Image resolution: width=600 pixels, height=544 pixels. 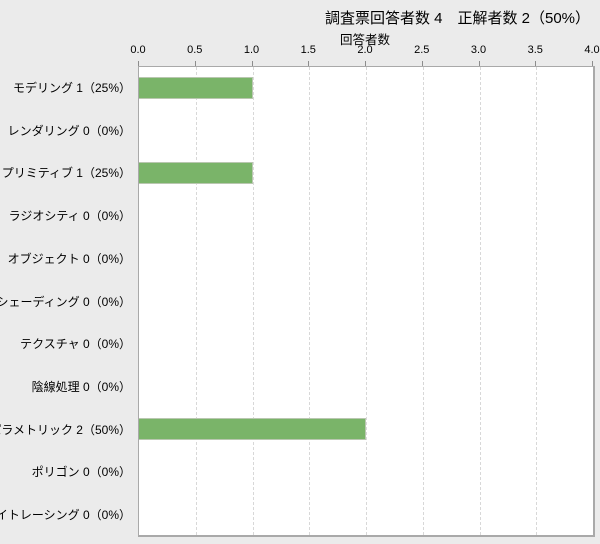 What do you see at coordinates (592, 50) in the screenshot?
I see `x-tick-label: 4.0` at bounding box center [592, 50].